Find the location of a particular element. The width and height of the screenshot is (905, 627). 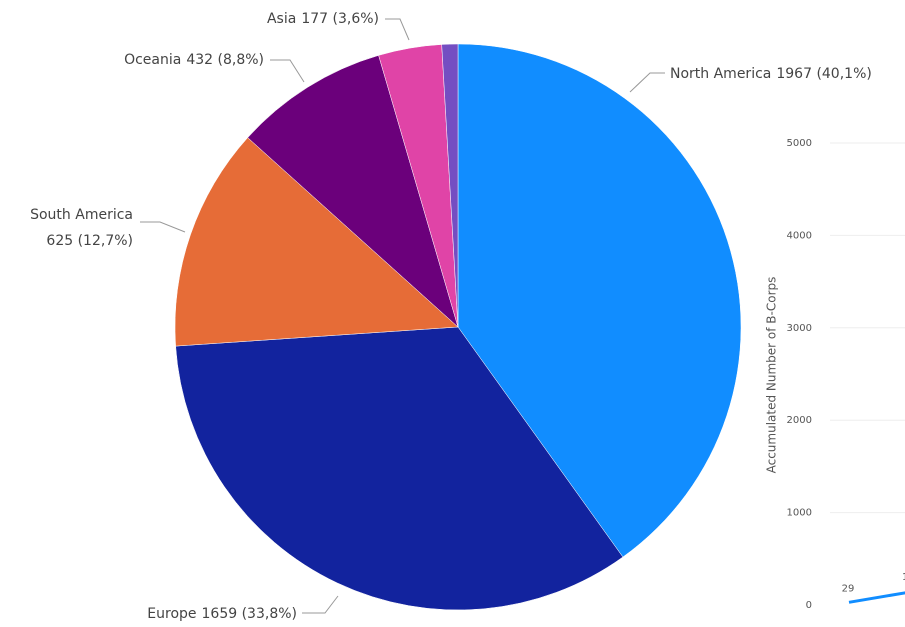

data-label: North America 1967 (40,1%) is located at coordinates (771, 74).